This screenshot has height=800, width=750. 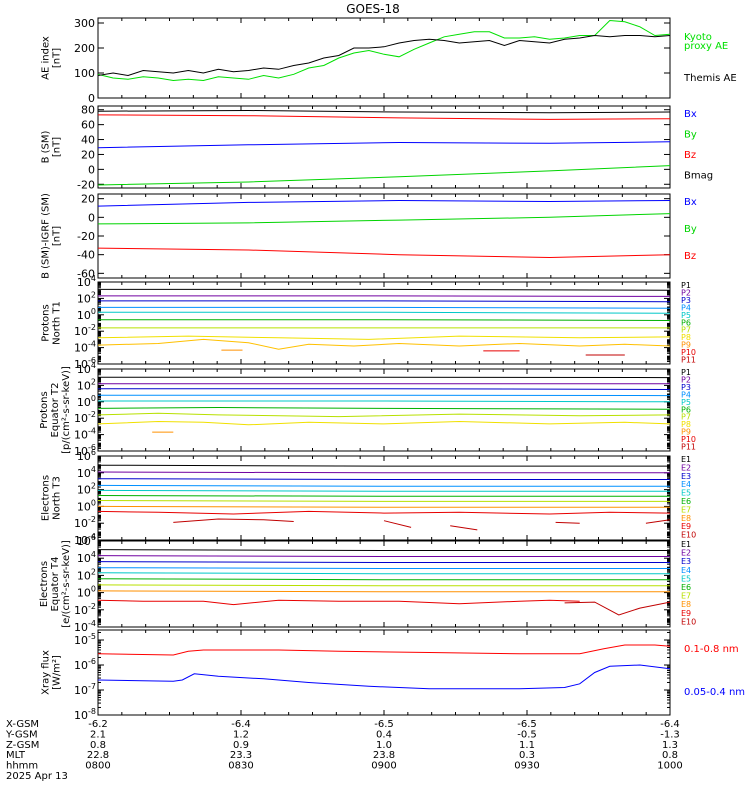 What do you see at coordinates (86, 255) in the screenshot?
I see `y-tick-label: -40` at bounding box center [86, 255].